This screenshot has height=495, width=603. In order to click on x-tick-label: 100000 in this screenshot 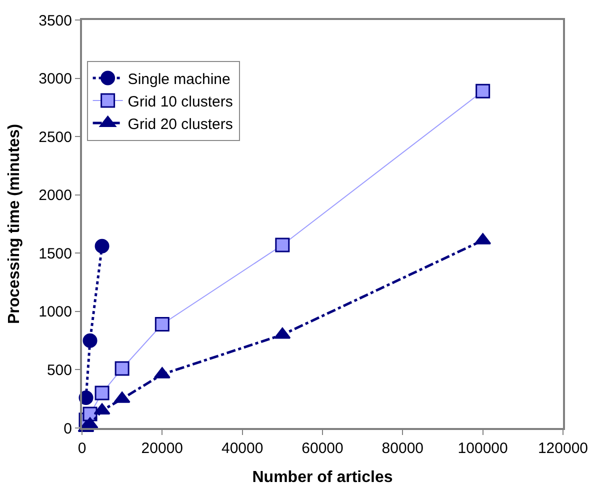, I will do `click(483, 448)`.